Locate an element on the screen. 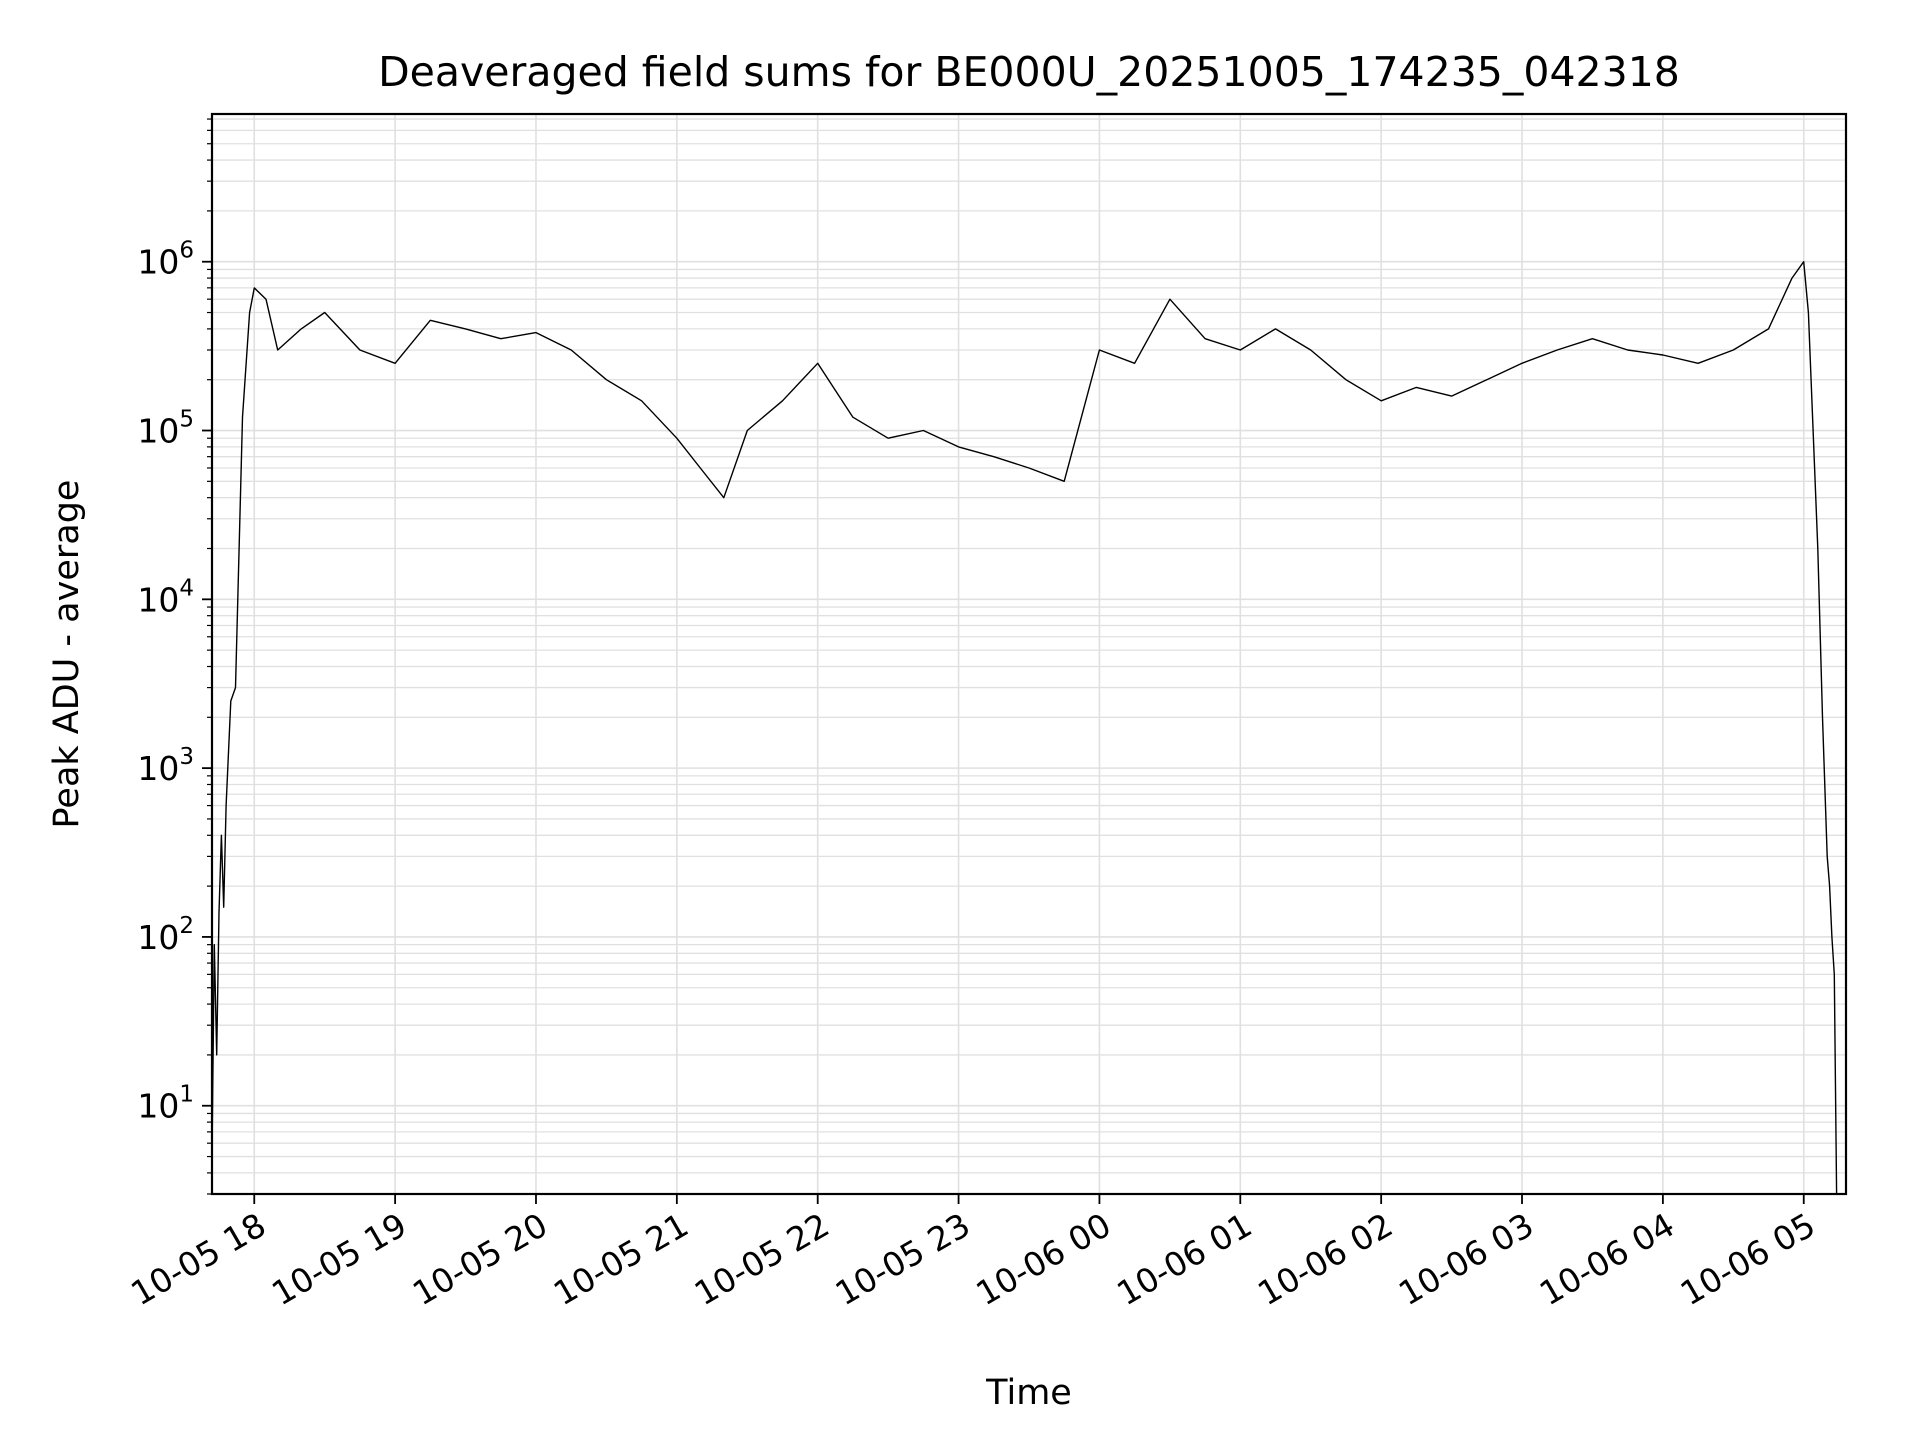 This screenshot has width=1920, height=1440. y-tick-label: 10⁴ is located at coordinates (165, 597).